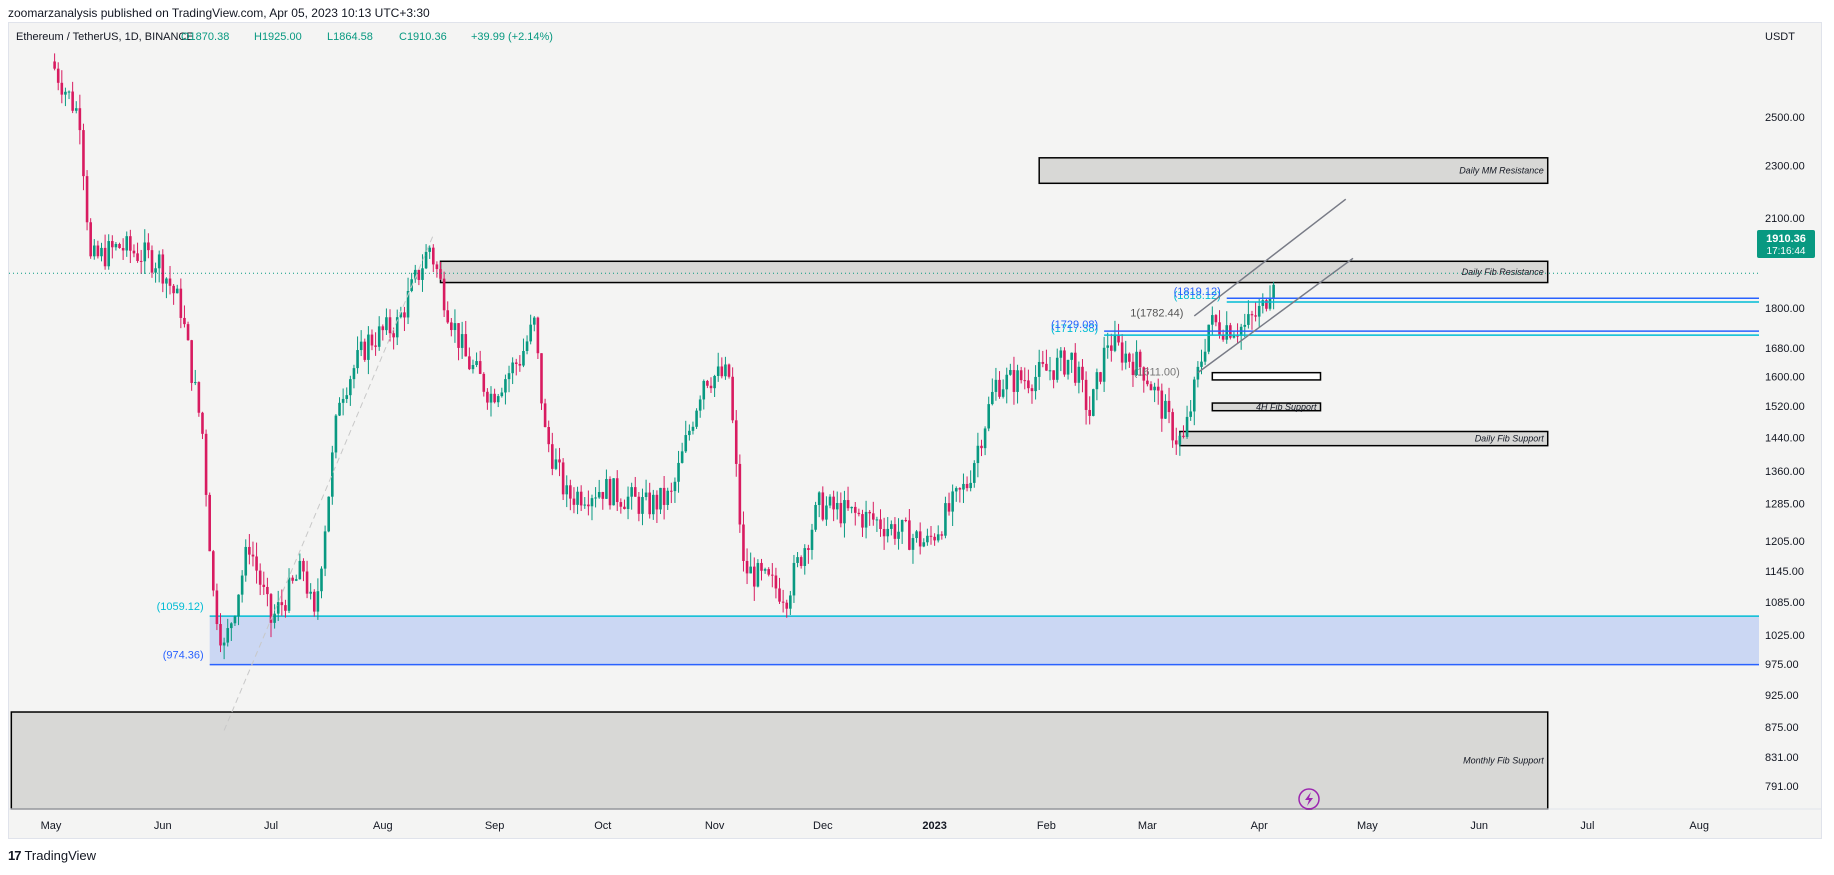  What do you see at coordinates (1785, 439) in the screenshot?
I see `price-tick: 1440.00` at bounding box center [1785, 439].